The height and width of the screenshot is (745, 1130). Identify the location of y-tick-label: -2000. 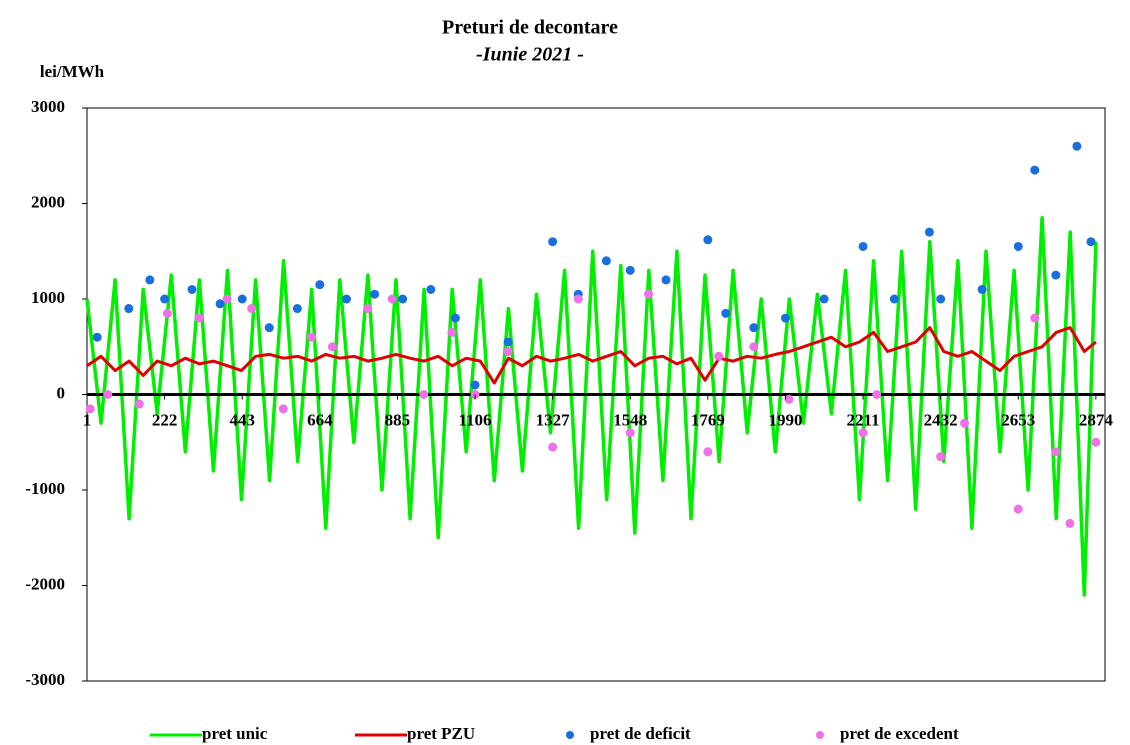
(45, 583).